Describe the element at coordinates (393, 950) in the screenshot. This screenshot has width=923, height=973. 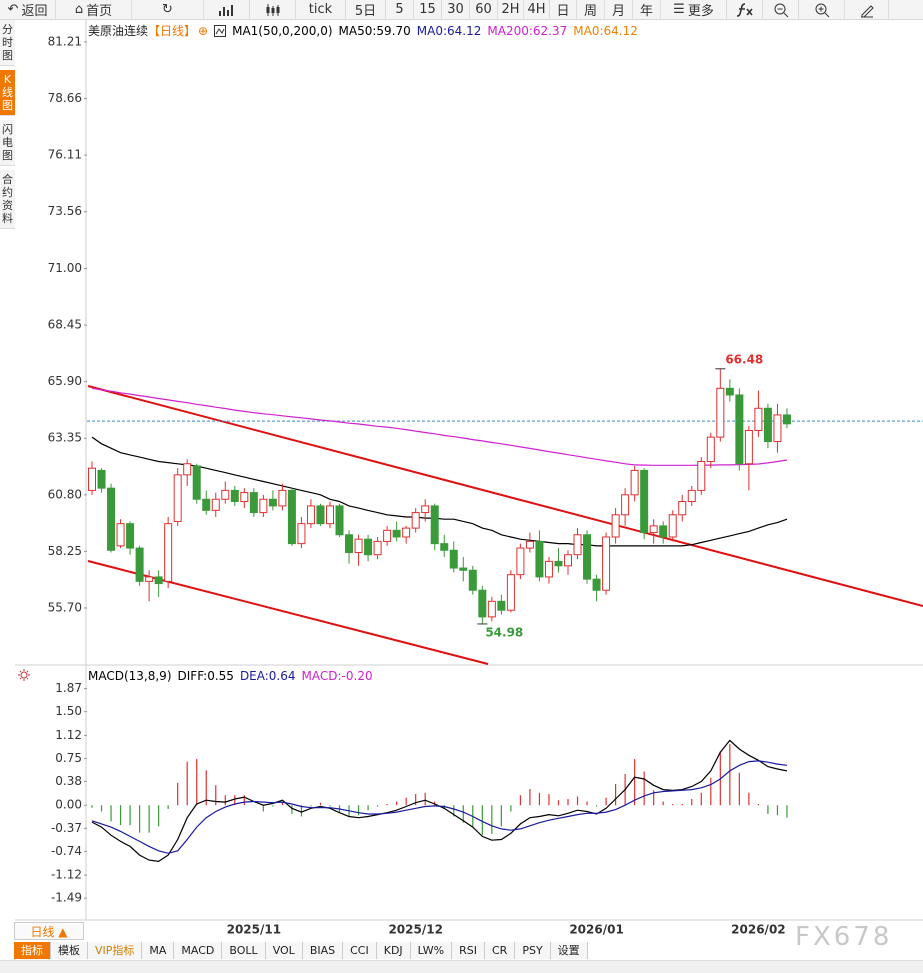
I see `indicator-tab: KDJ` at that location.